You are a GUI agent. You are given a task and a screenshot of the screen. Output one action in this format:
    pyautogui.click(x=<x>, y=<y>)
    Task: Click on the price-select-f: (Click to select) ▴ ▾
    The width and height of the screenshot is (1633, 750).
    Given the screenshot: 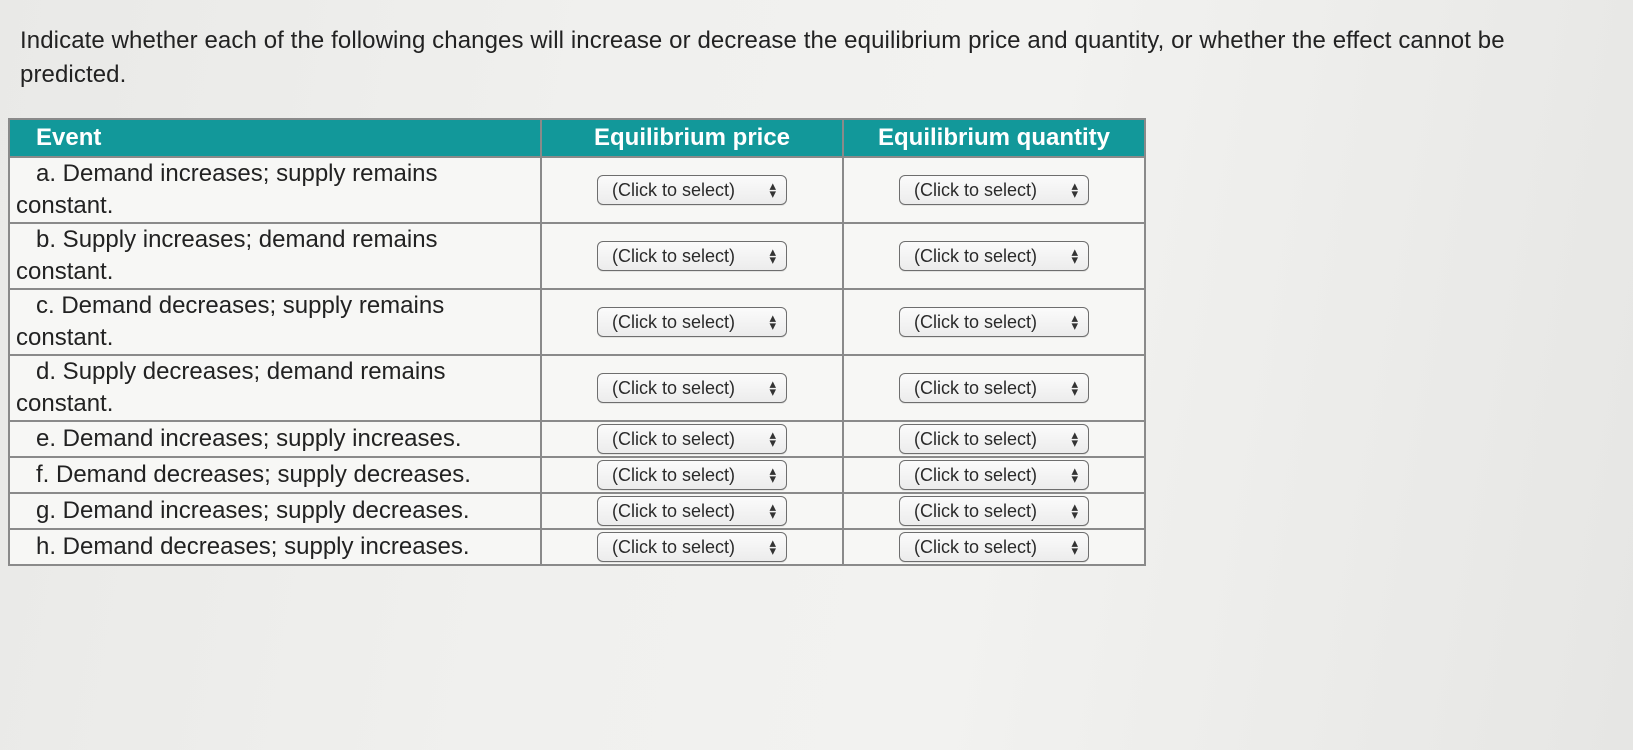 What is the action you would take?
    pyautogui.click(x=692, y=475)
    